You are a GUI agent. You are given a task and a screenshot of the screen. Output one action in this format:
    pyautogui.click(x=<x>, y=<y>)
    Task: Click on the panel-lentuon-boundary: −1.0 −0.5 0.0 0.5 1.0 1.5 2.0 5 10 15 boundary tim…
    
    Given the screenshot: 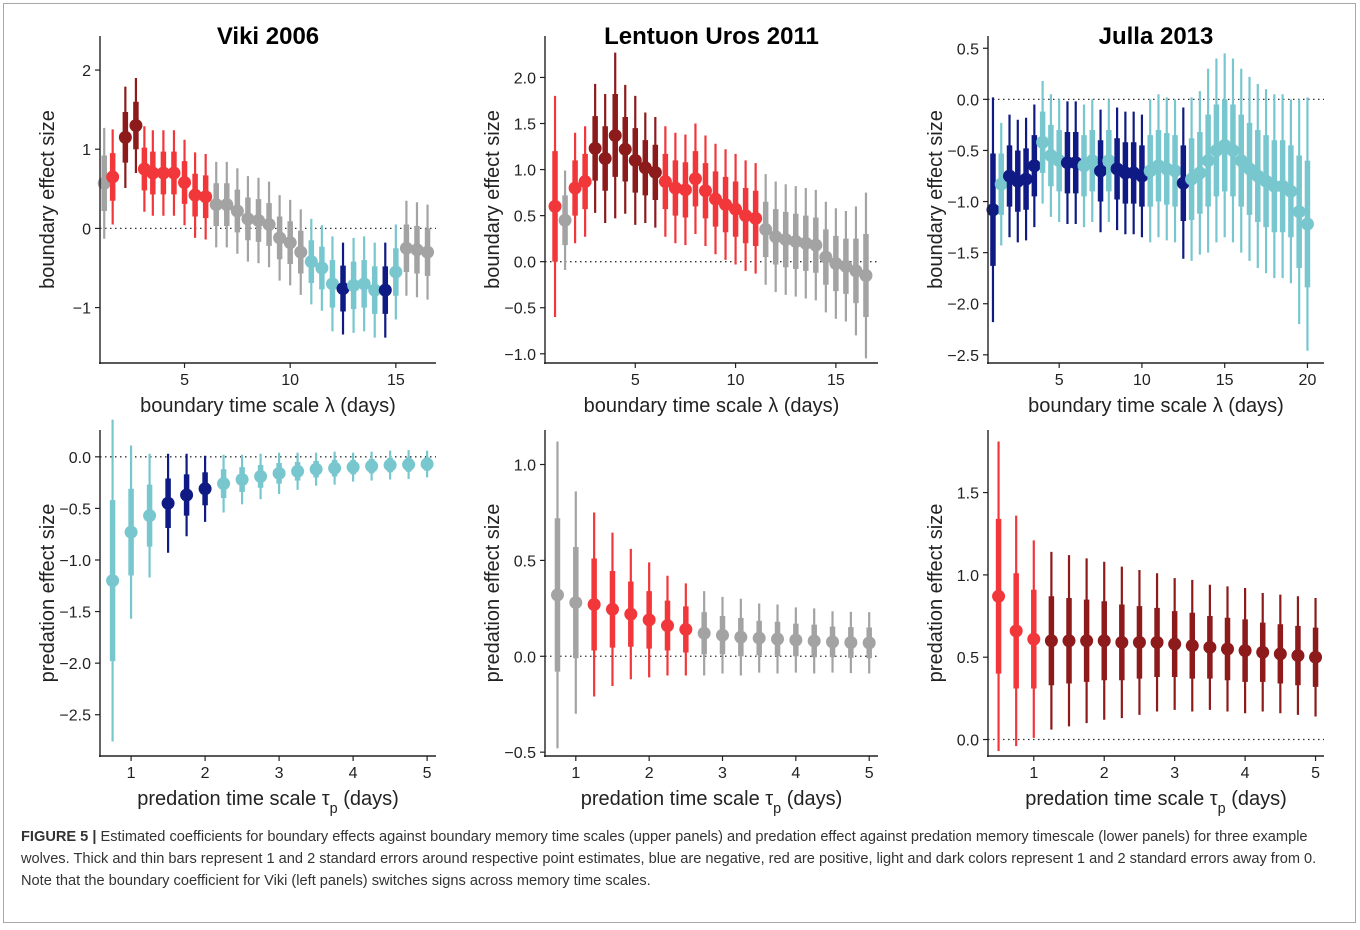 What is the action you would take?
    pyautogui.click(x=680, y=220)
    